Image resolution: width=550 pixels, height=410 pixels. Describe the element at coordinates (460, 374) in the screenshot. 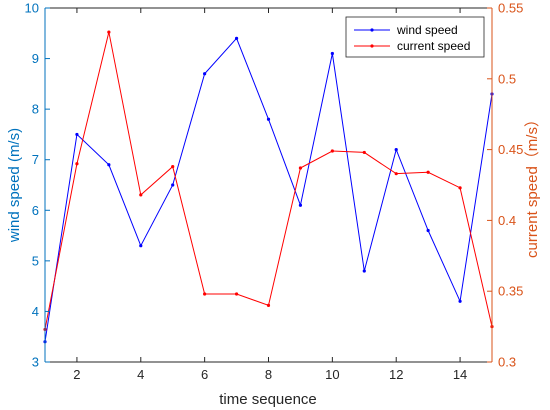

I see `x-tick-label-6: 14` at that location.